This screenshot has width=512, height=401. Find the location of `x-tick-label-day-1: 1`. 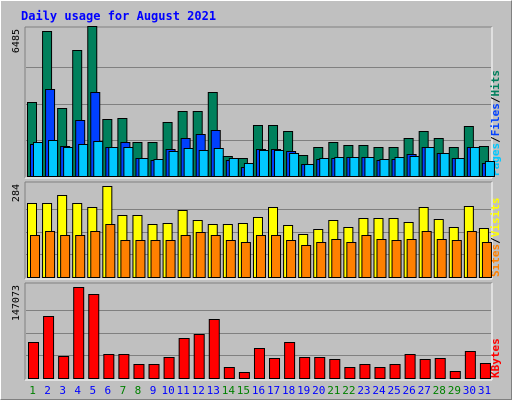

x-tick-label-day-1: 1 is located at coordinates (32, 390).